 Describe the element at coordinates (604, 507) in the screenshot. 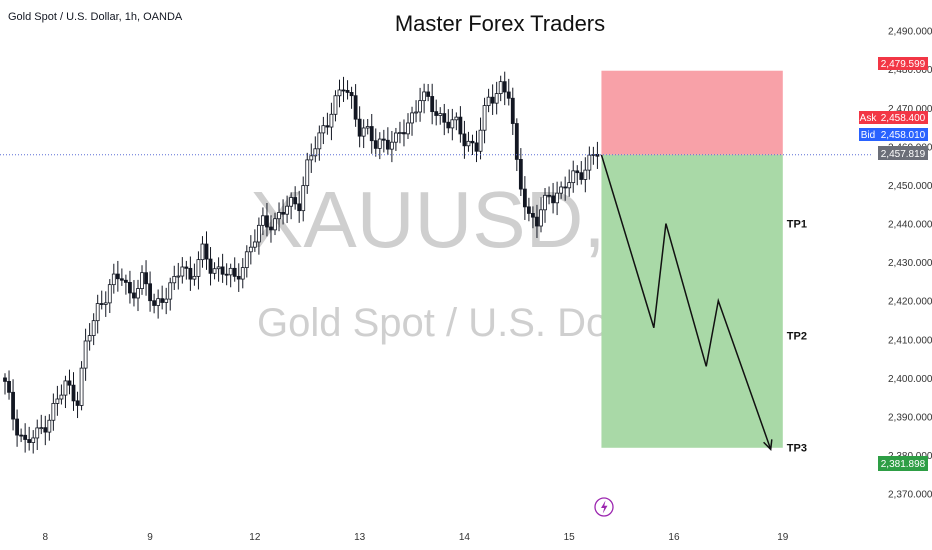

I see `lightning-icon` at that location.